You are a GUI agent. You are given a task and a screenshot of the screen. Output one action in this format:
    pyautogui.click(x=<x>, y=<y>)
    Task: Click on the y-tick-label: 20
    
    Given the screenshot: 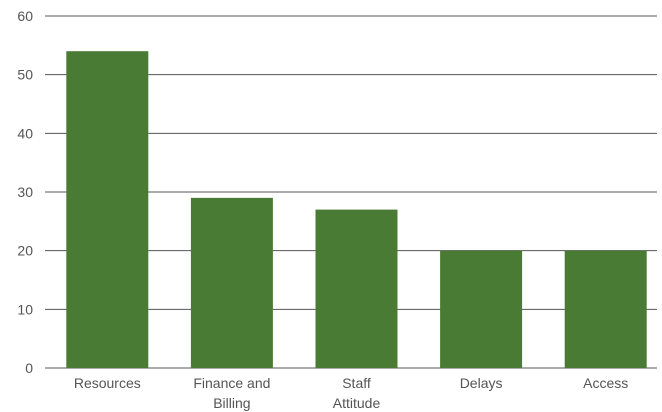 What is the action you would take?
    pyautogui.click(x=25, y=251)
    